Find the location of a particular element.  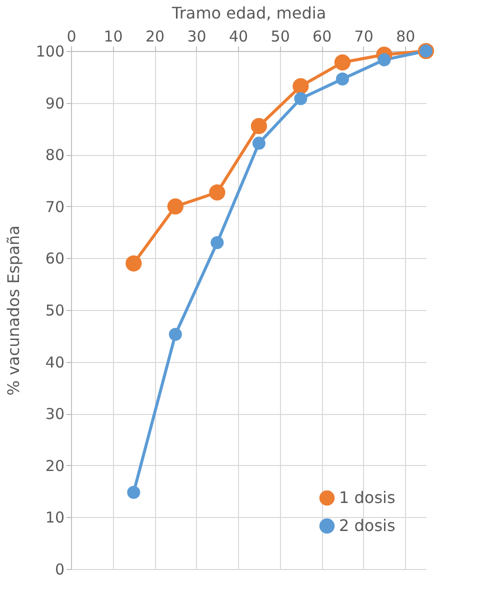

y-tick-label: 40 is located at coordinates (54, 362).